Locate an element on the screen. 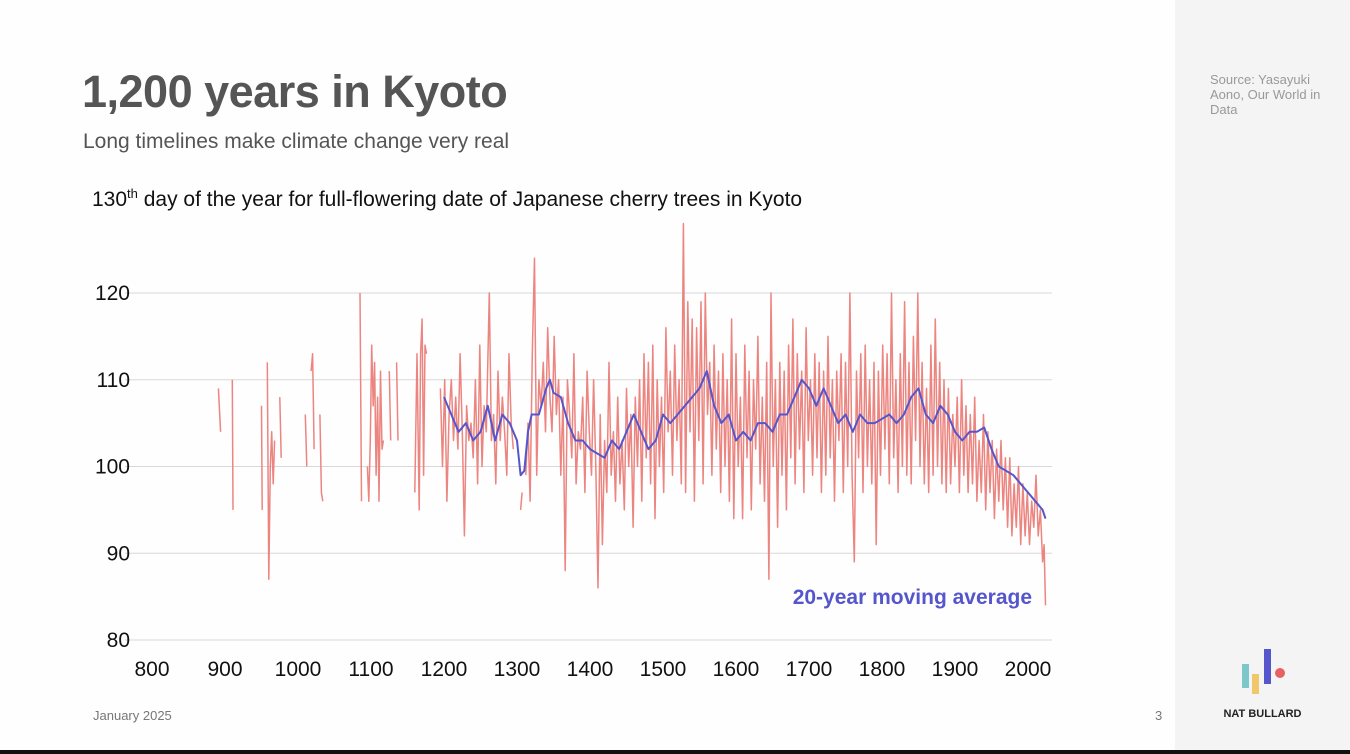 The image size is (1350, 754). y-tick-label: 110 is located at coordinates (113, 380).